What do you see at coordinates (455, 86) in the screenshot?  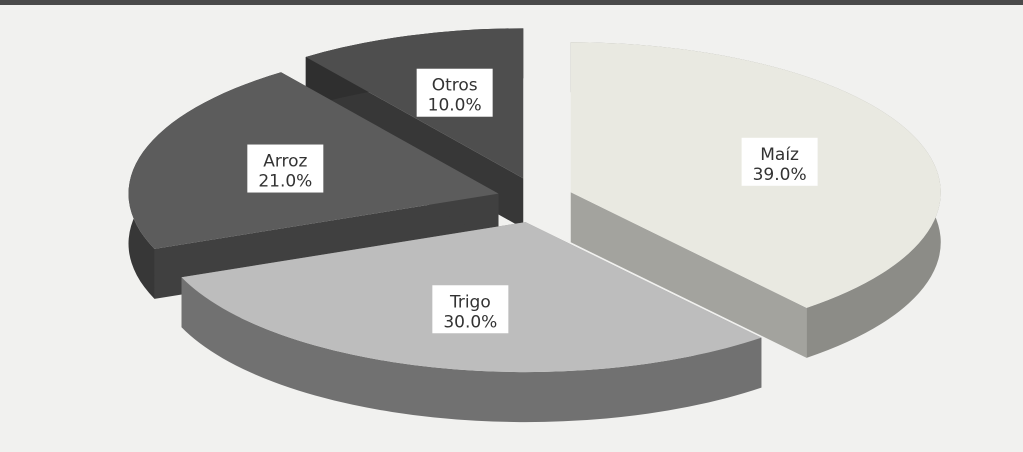 I see `category-label: Otros` at bounding box center [455, 86].